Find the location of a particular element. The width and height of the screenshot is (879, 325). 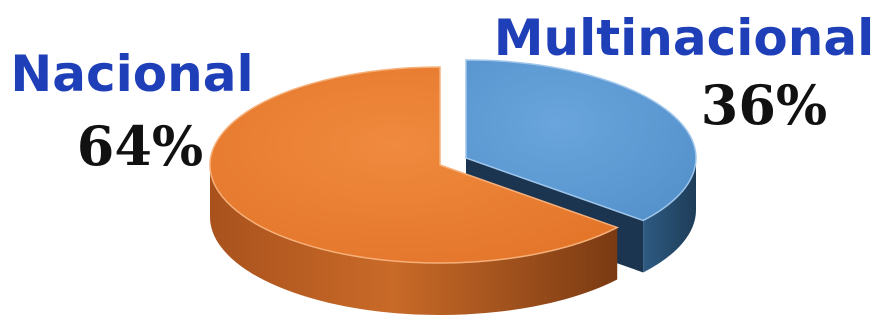

value-label-nacional: 64% is located at coordinates (140, 146).